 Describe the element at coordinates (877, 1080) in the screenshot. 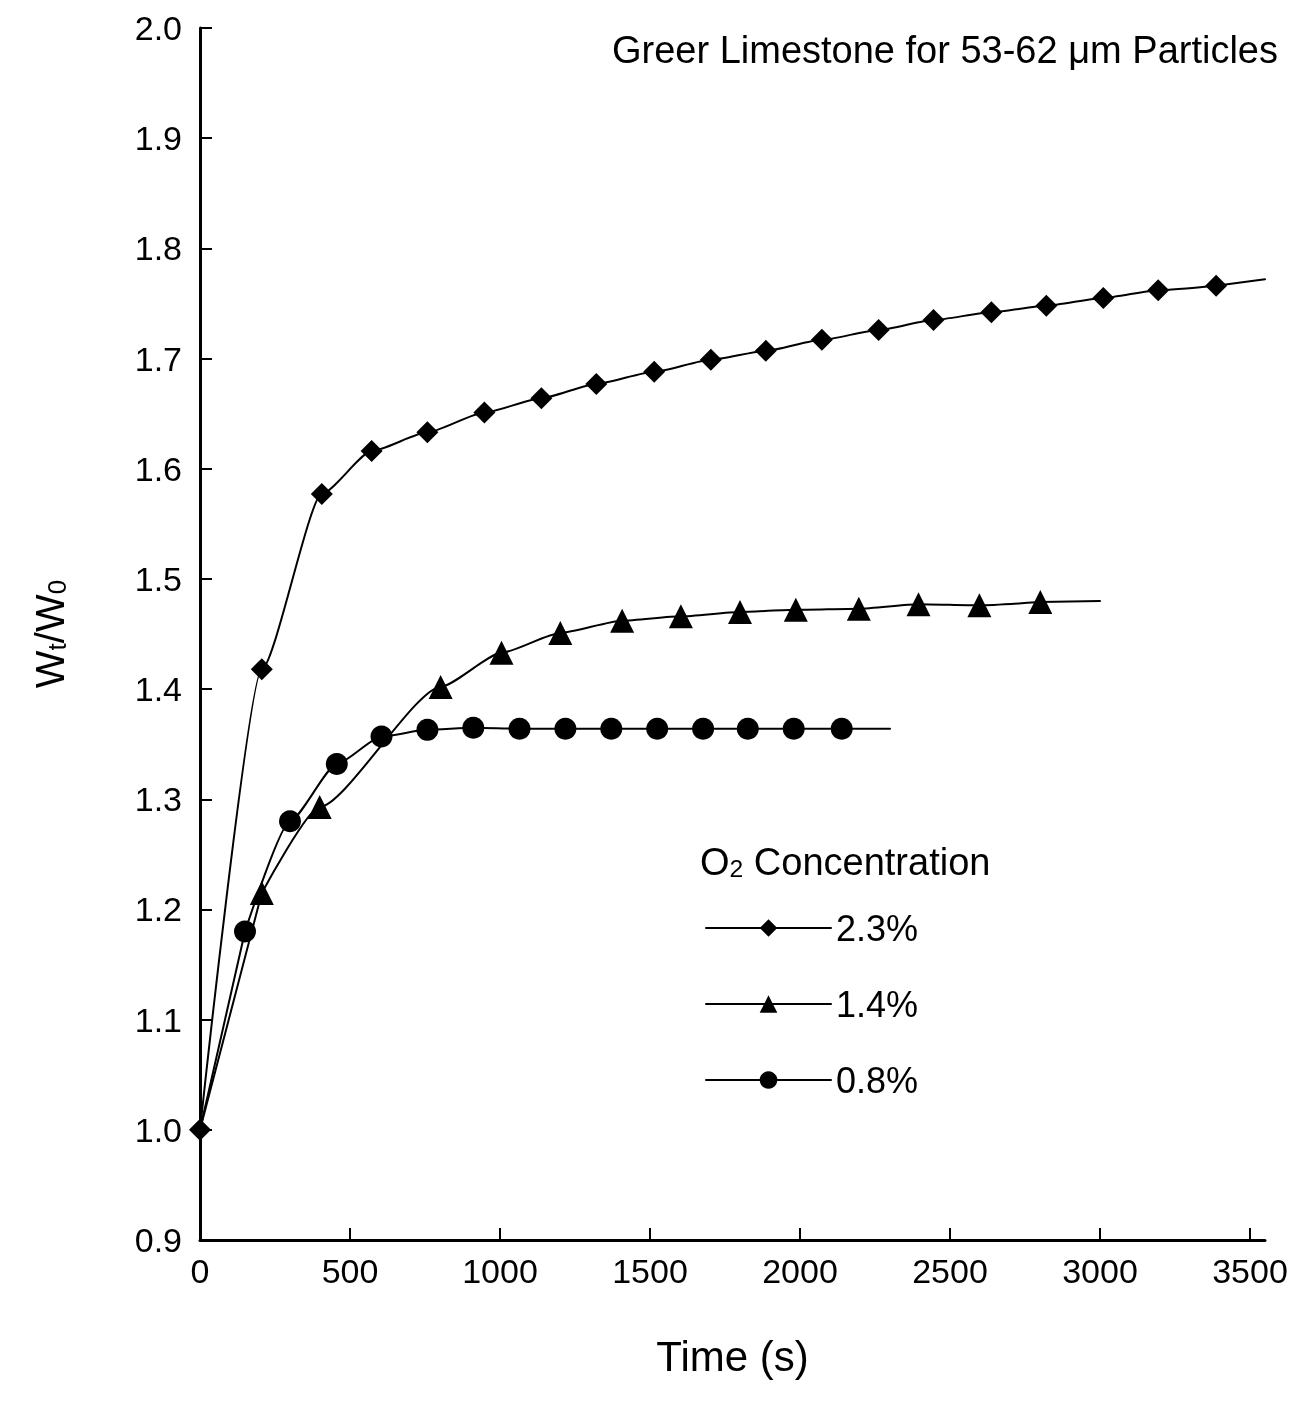

I see `legend-label: 0.8%` at that location.